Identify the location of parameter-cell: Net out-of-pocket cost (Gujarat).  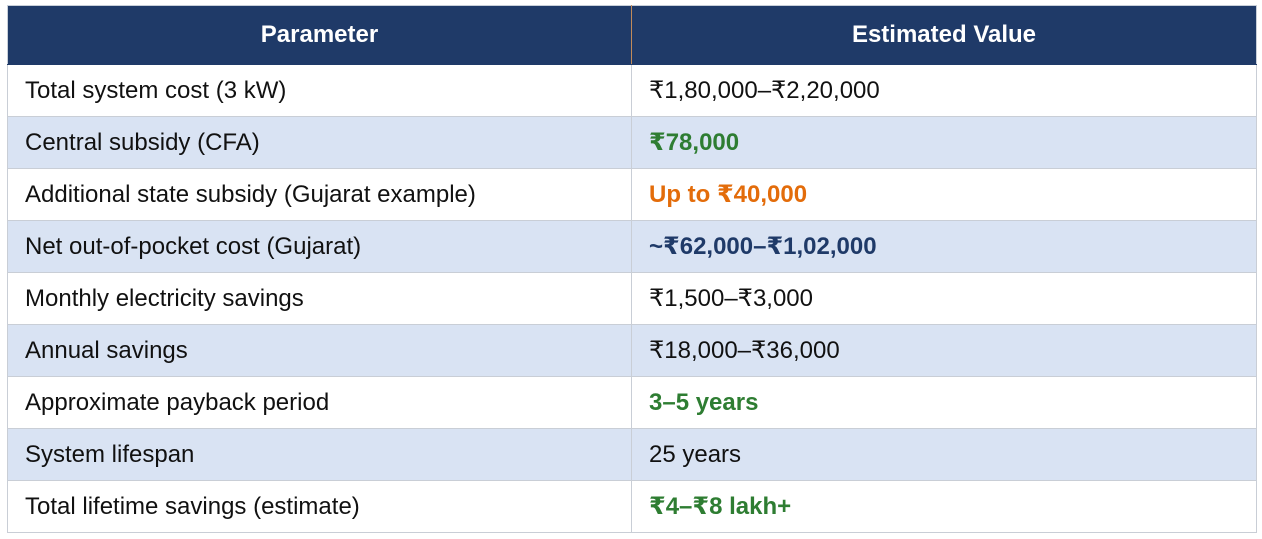
(319, 246).